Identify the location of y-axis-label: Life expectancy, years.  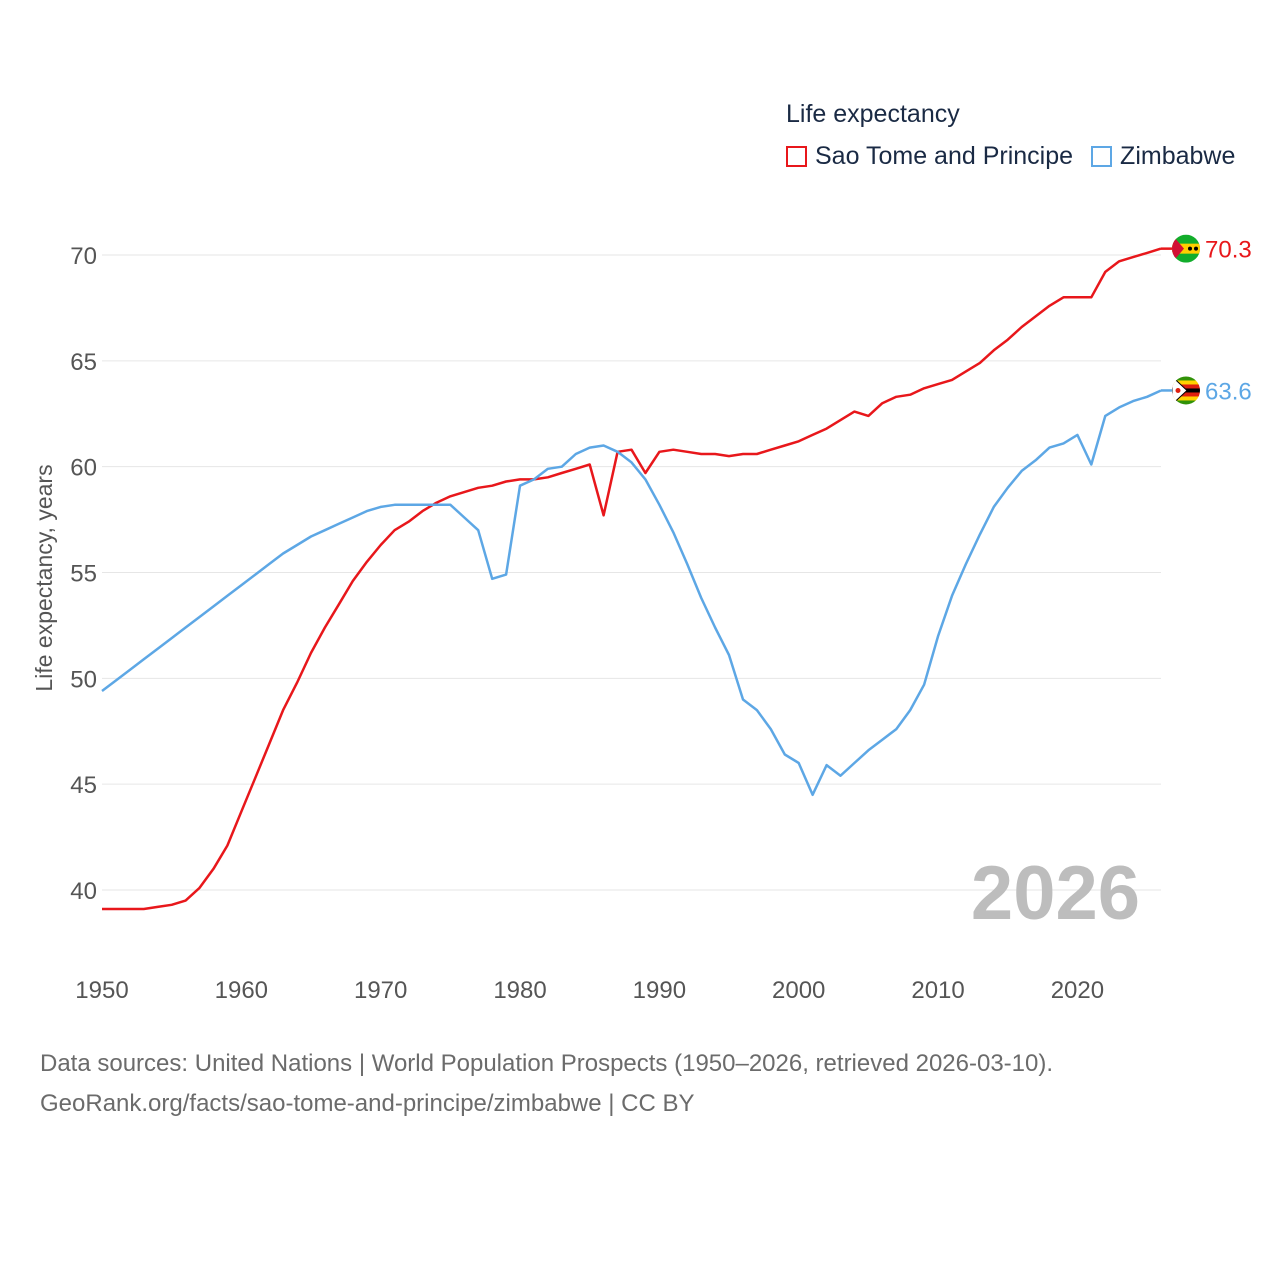
(44, 577).